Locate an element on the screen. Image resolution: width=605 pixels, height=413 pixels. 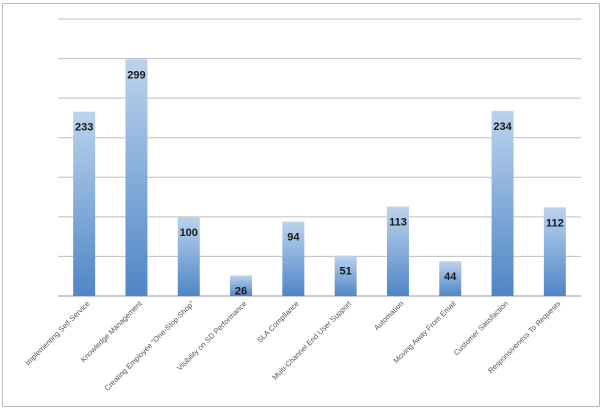
category-label: Customer Satisfaction is located at coordinates (481, 328).